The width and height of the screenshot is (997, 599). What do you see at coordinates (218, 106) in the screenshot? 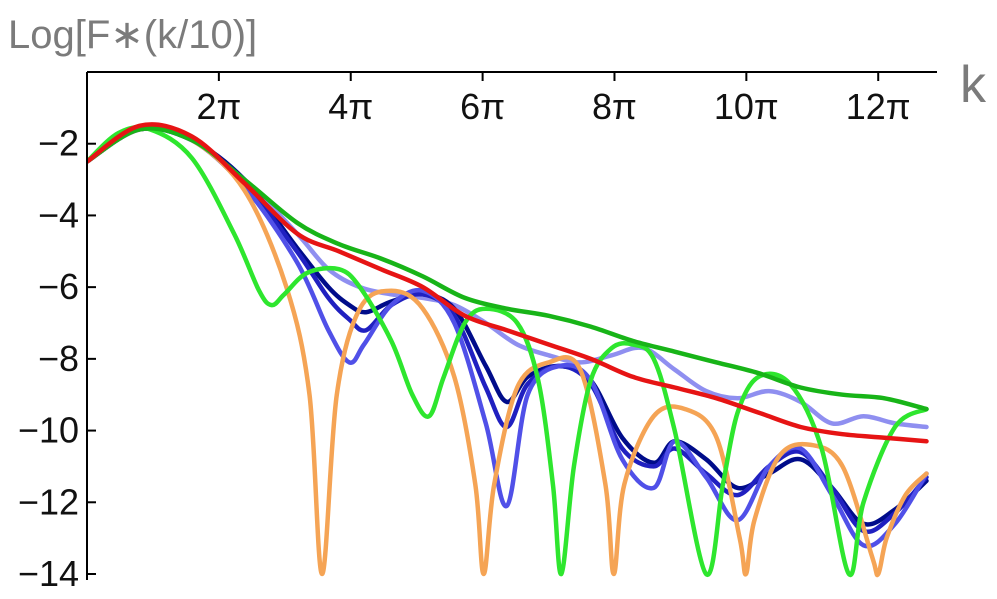
I see `x-tick-label: 2π` at bounding box center [218, 106].